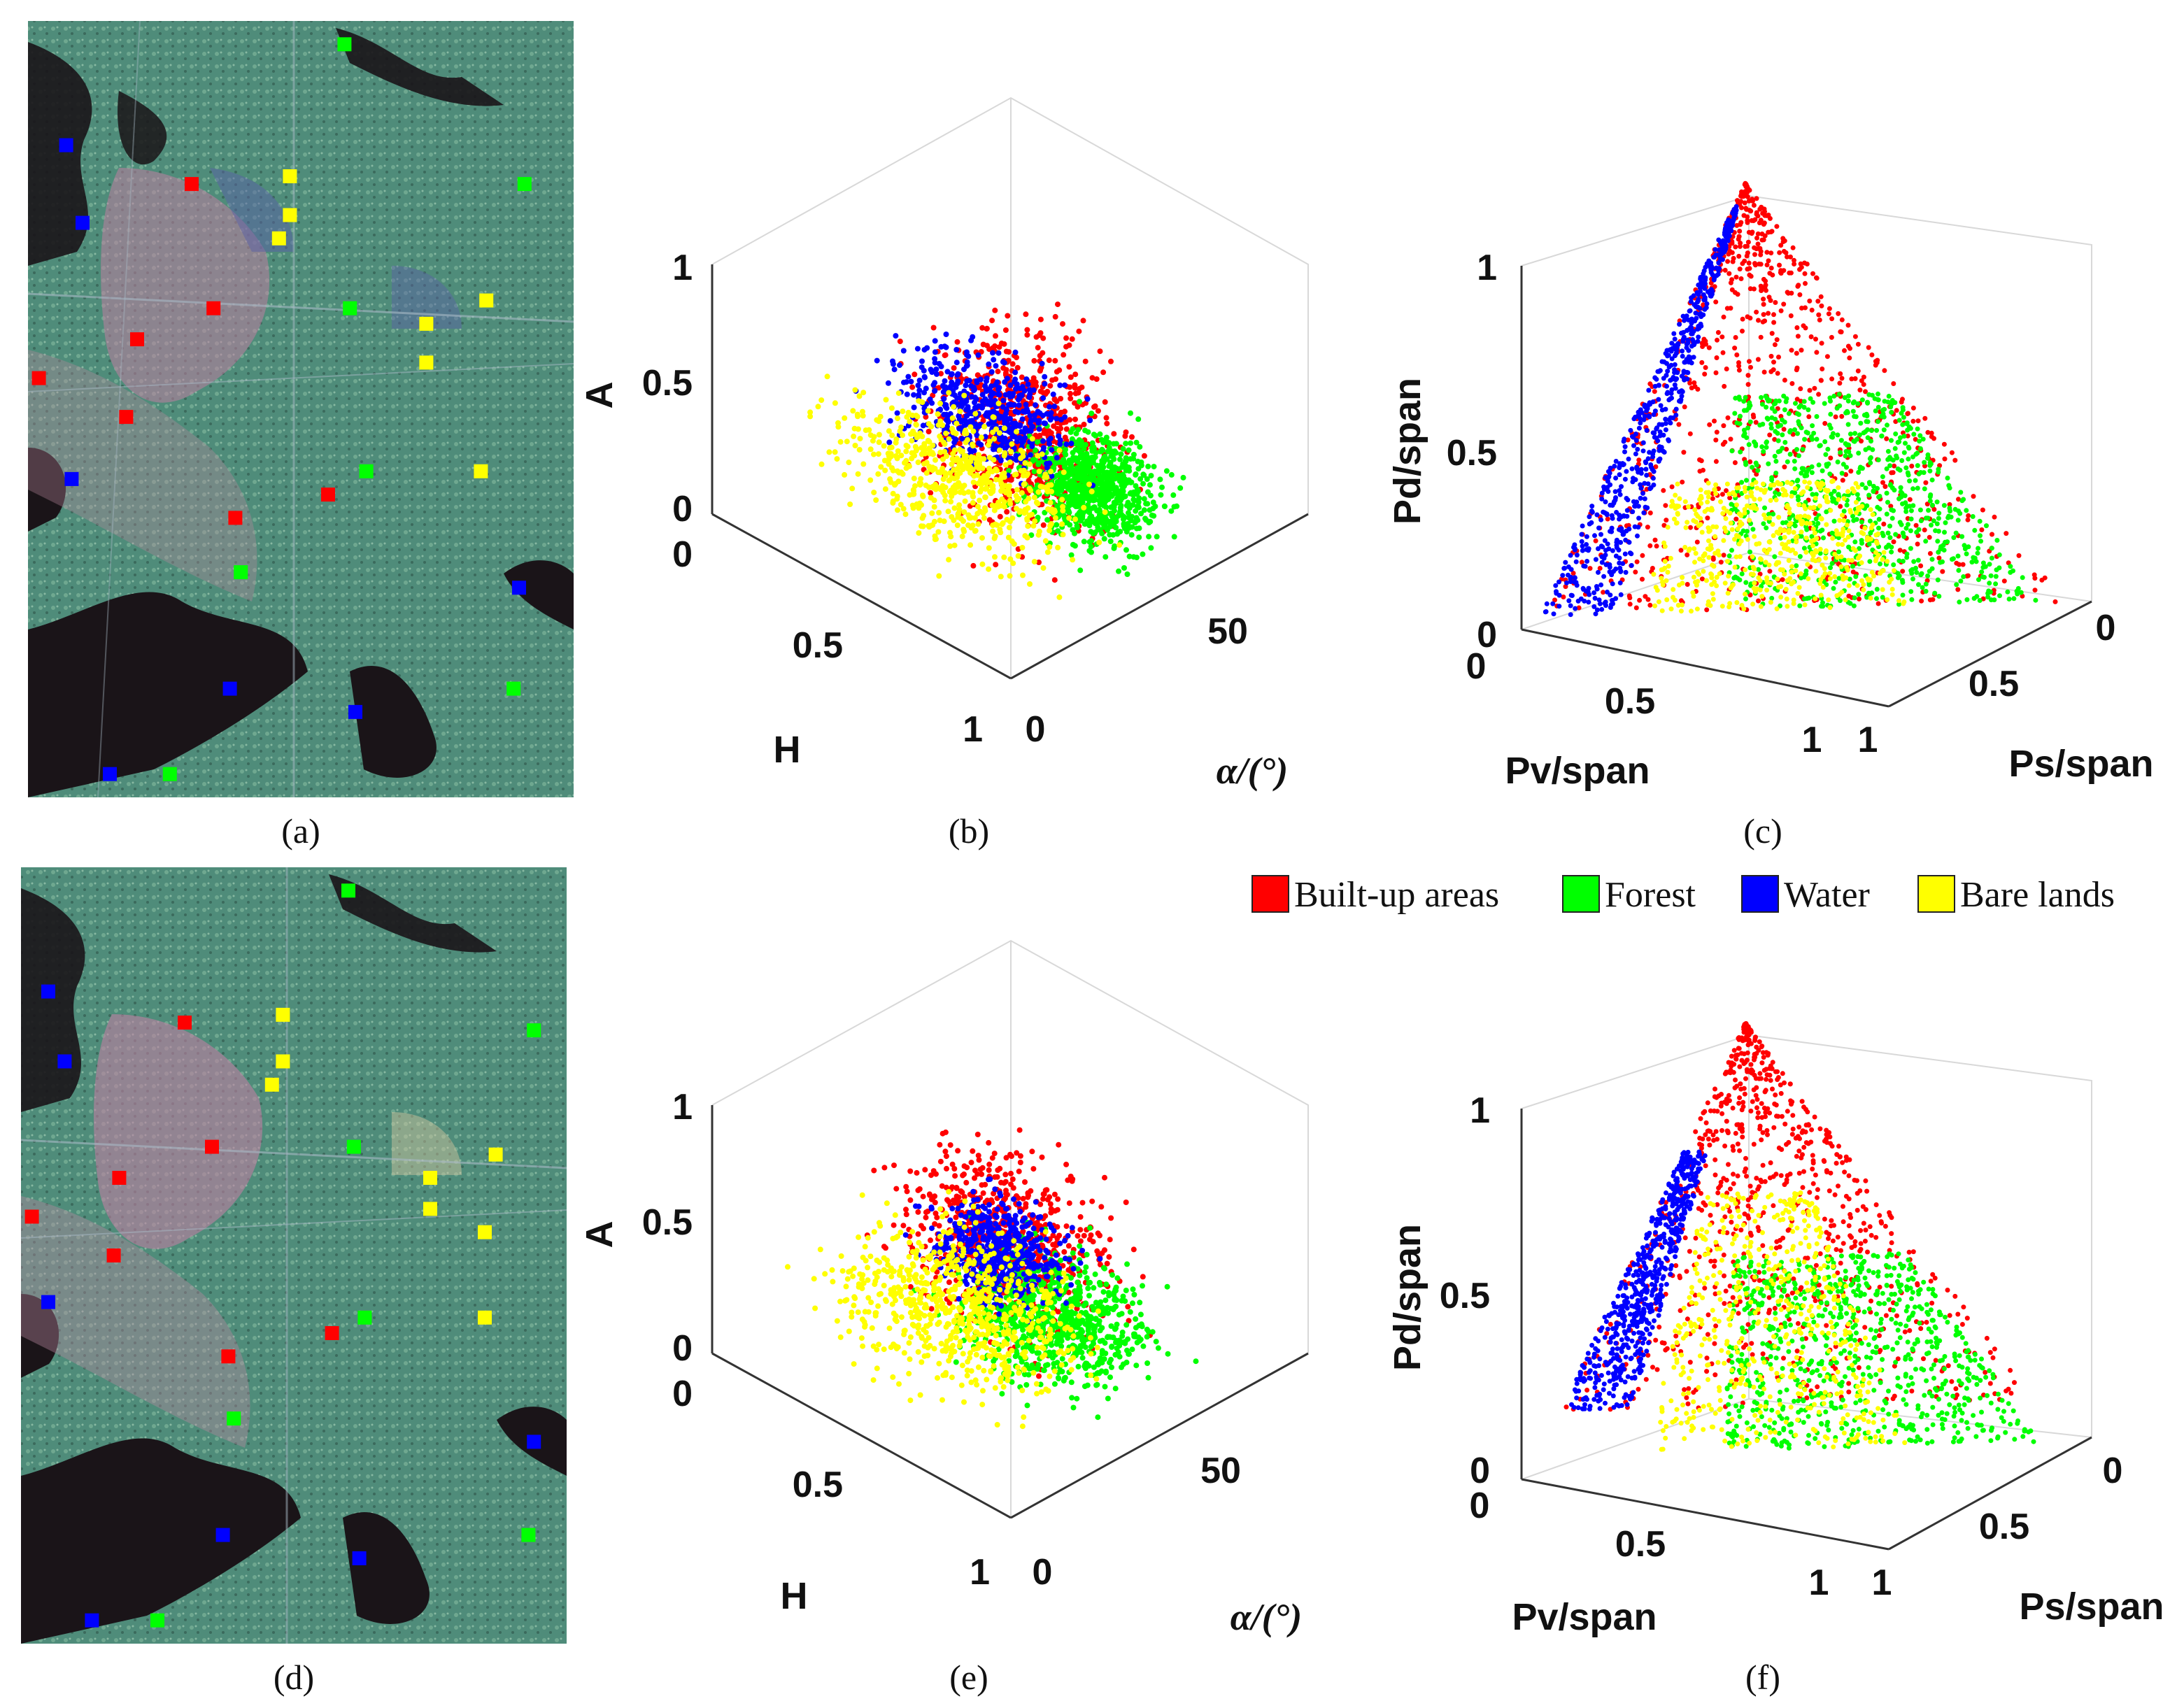 This screenshot has width=2170, height=1708. Describe the element at coordinates (1253, 771) in the screenshot. I see `y-axis-label: α/(°)` at that location.